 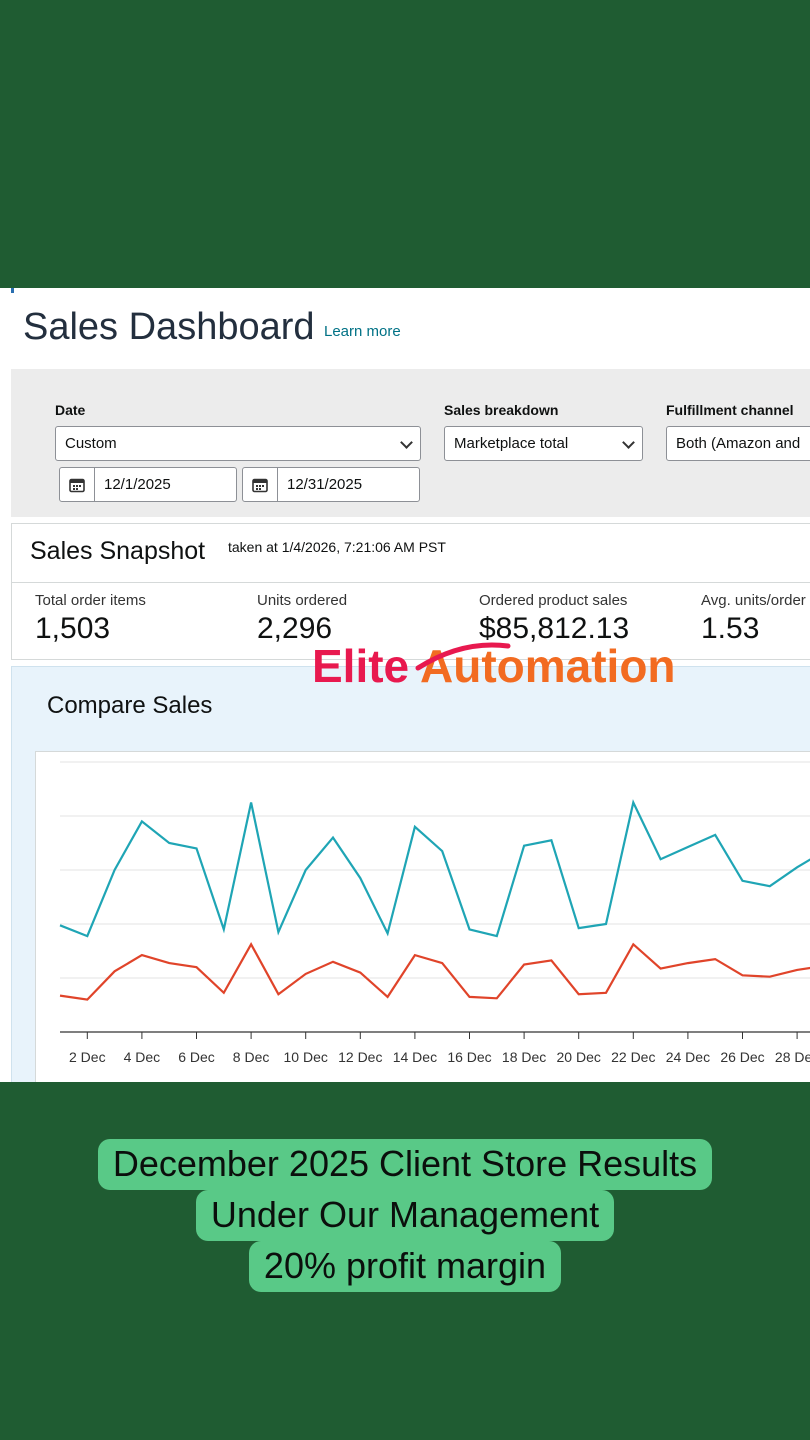 What do you see at coordinates (511, 443) in the screenshot?
I see `sales-breakdown-value: Marketplace total` at bounding box center [511, 443].